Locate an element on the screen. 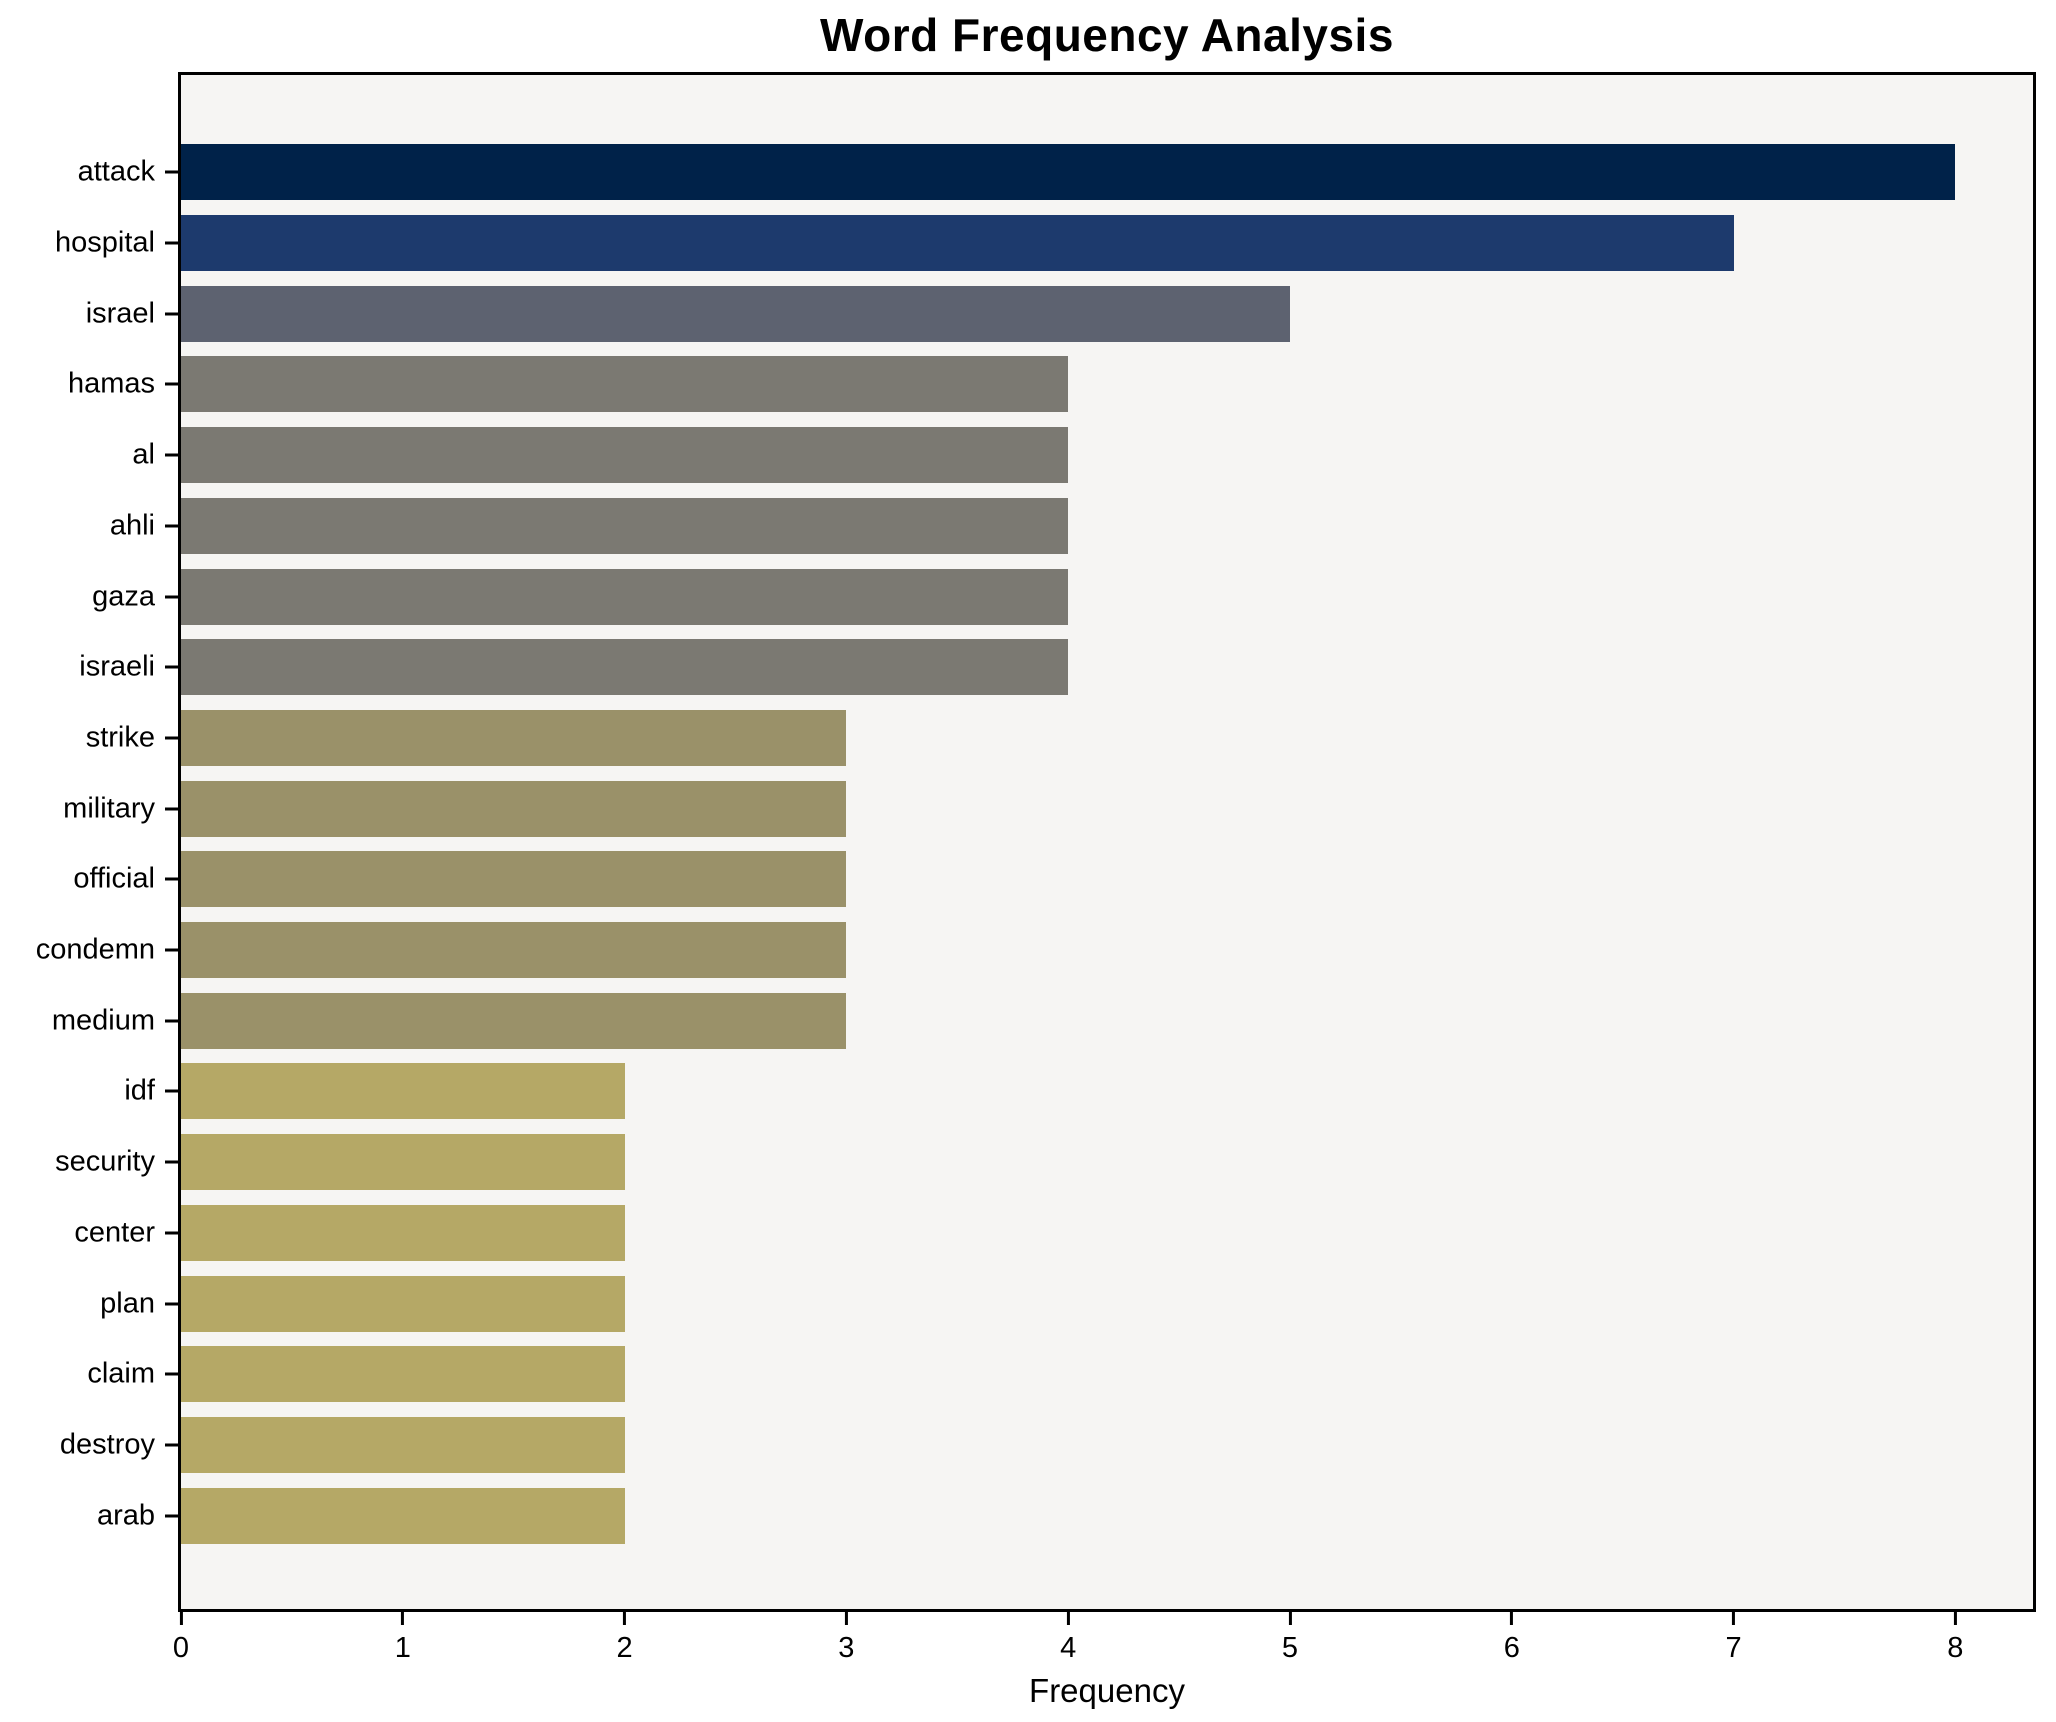 The width and height of the screenshot is (2056, 1722). x-tick: 6 is located at coordinates (1512, 1638).